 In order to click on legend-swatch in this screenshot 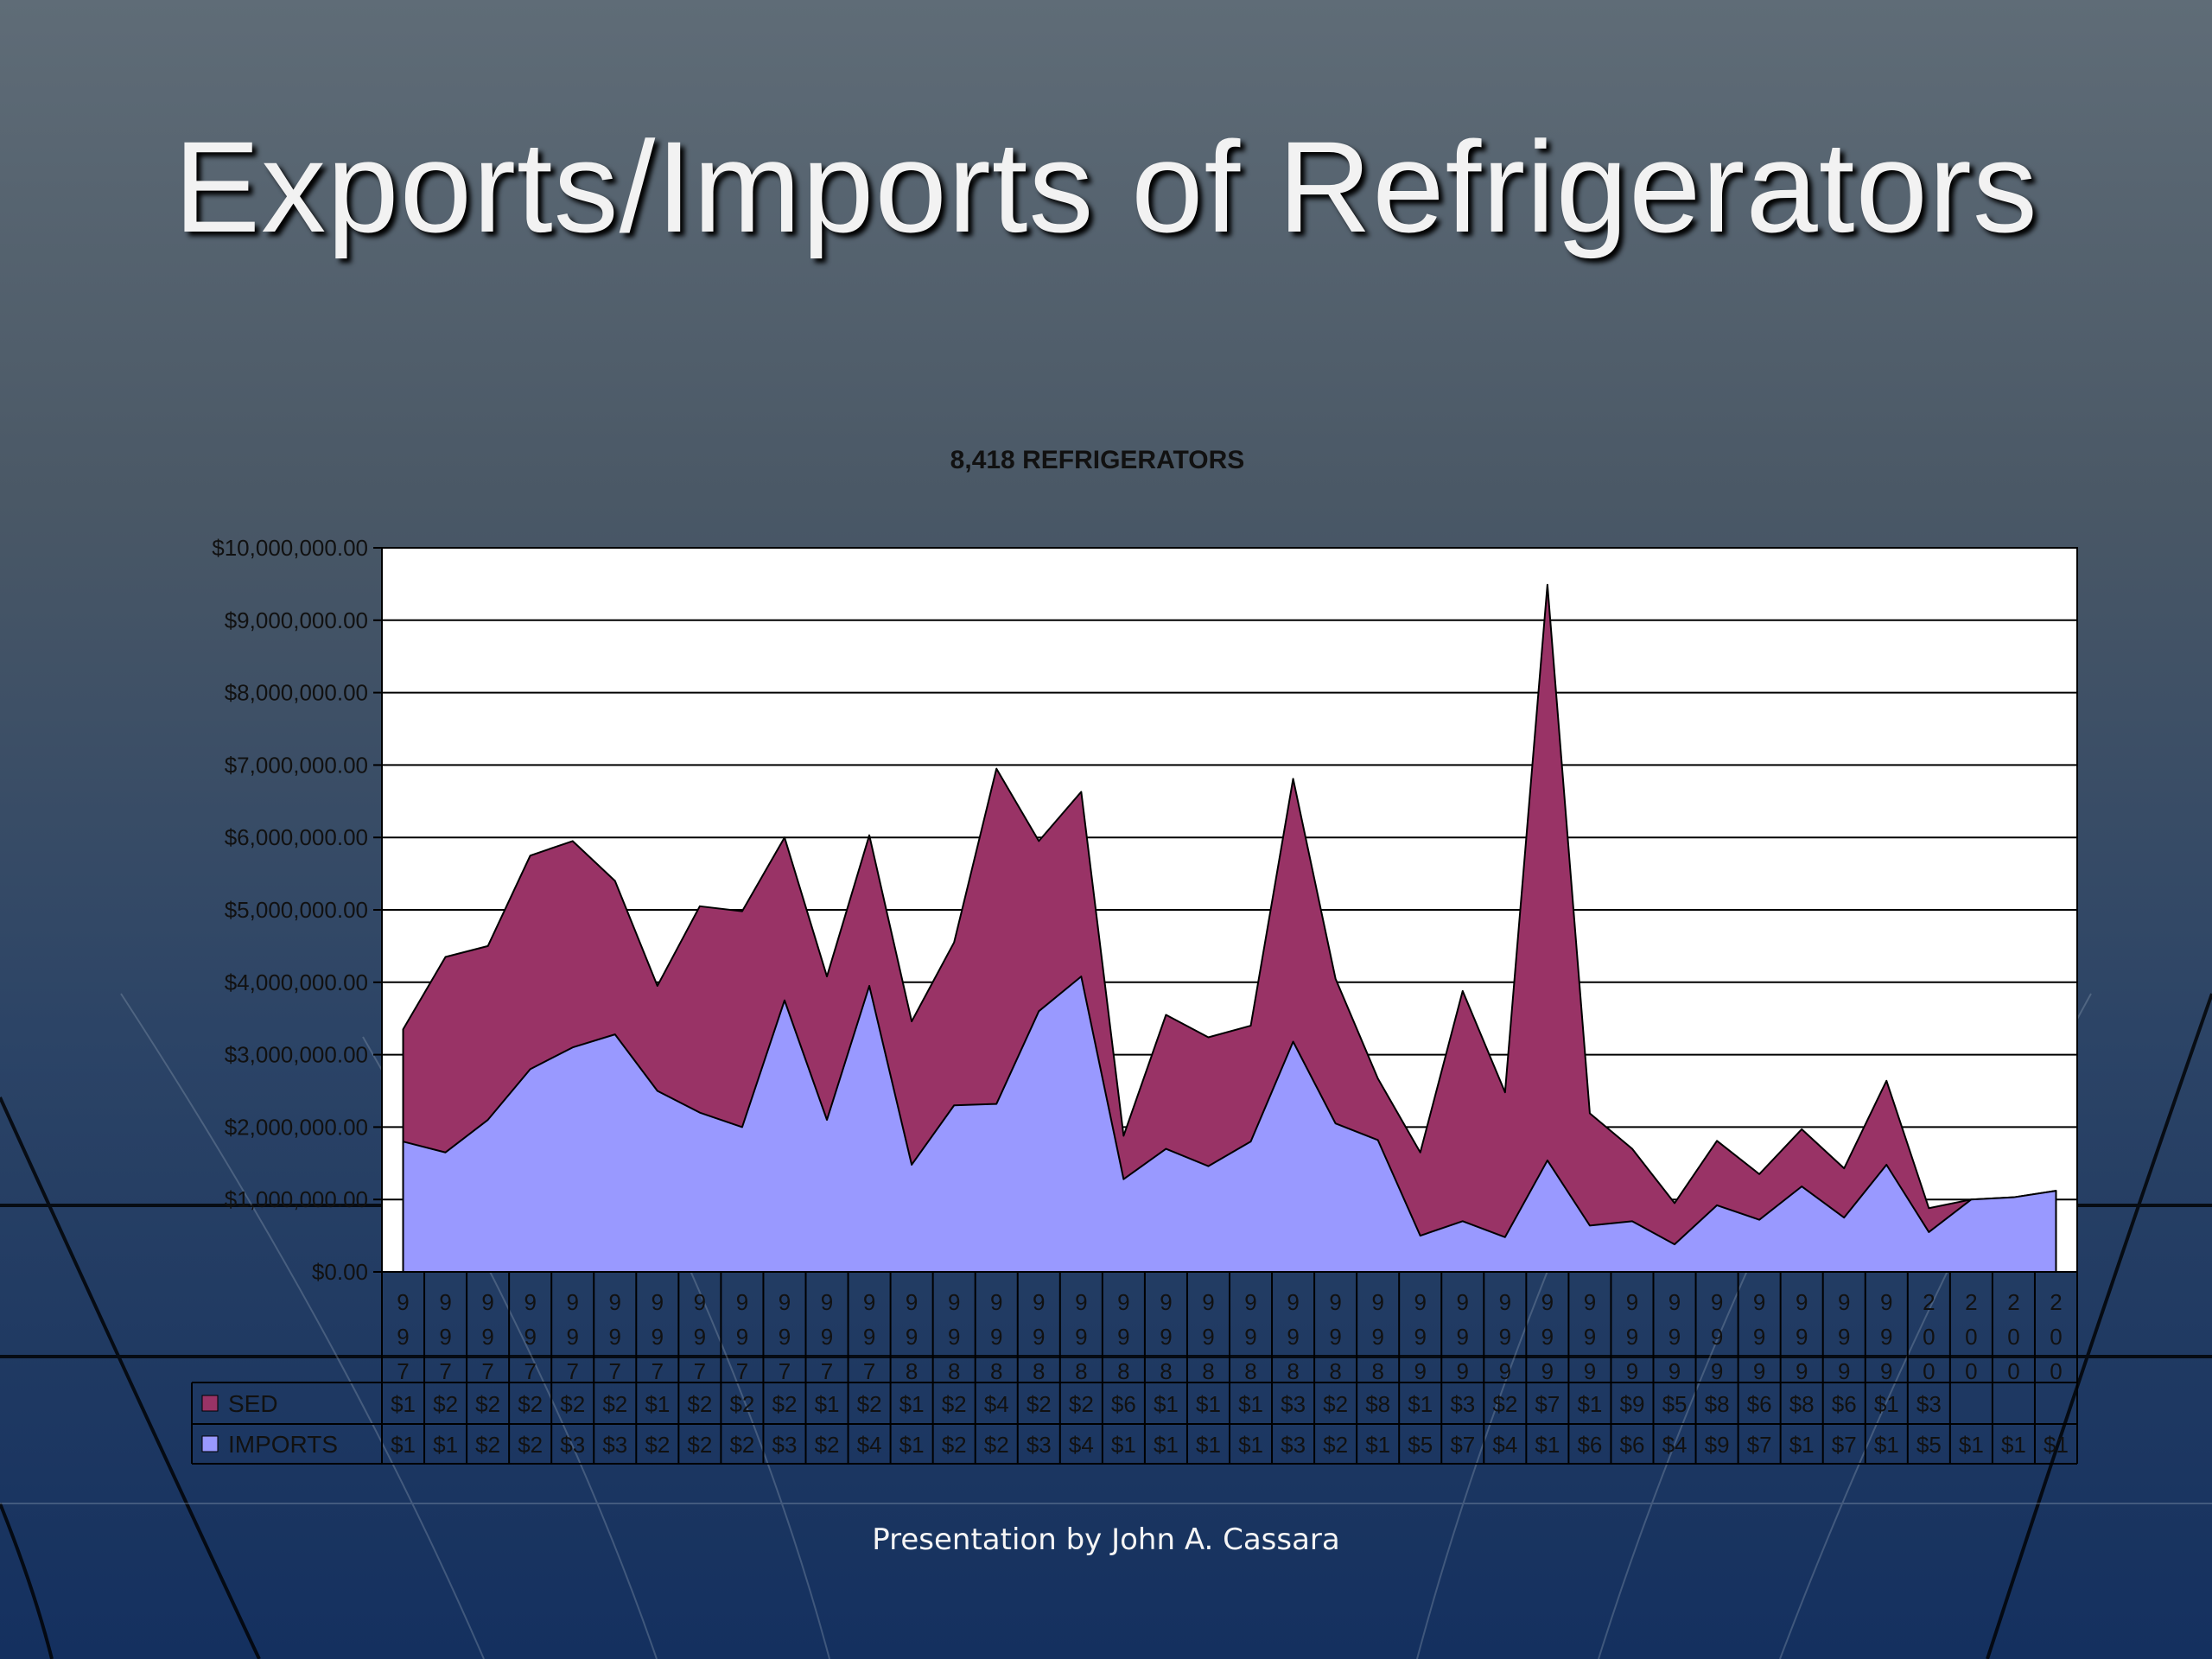, I will do `click(210, 1443)`.